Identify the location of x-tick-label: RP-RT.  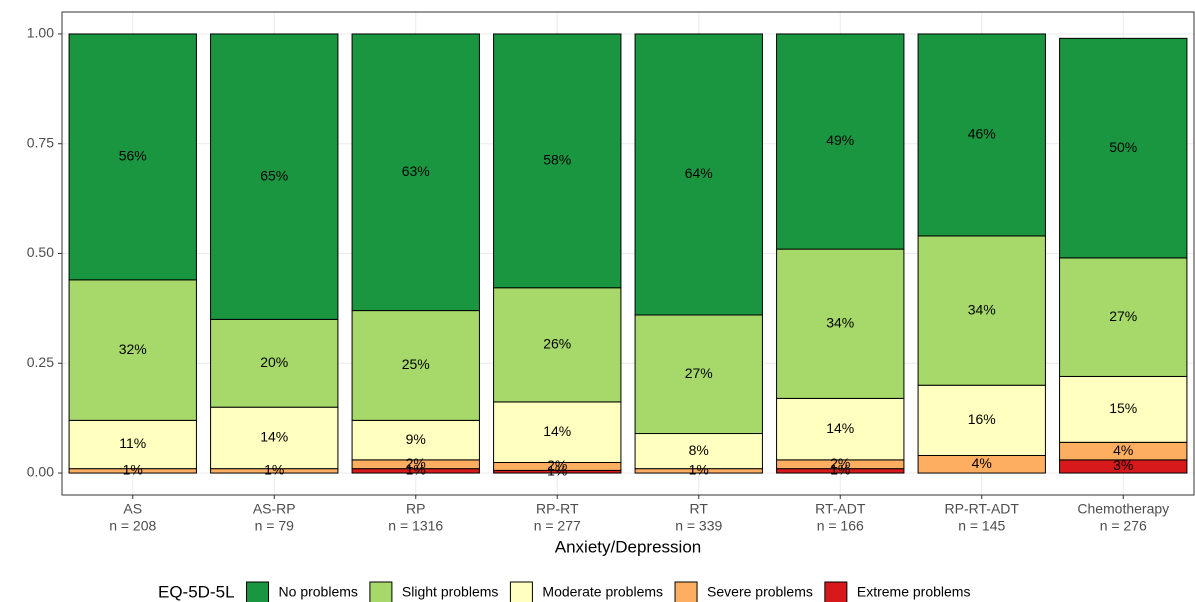
(557, 509).